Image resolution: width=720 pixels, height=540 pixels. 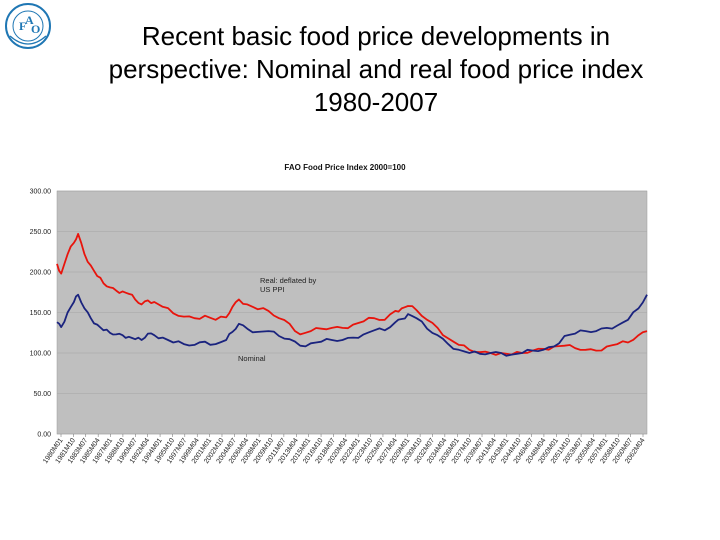 I want to click on y-tick-label: 100.00, so click(x=41, y=354).